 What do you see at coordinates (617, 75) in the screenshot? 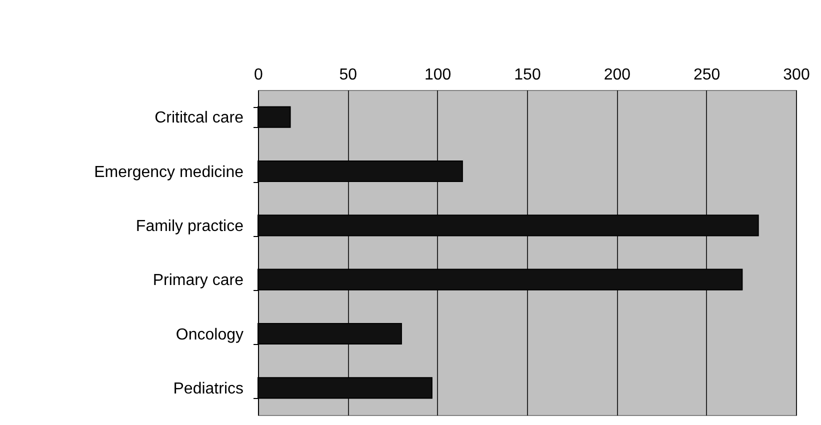
I see `x-tick-label: 200` at bounding box center [617, 75].